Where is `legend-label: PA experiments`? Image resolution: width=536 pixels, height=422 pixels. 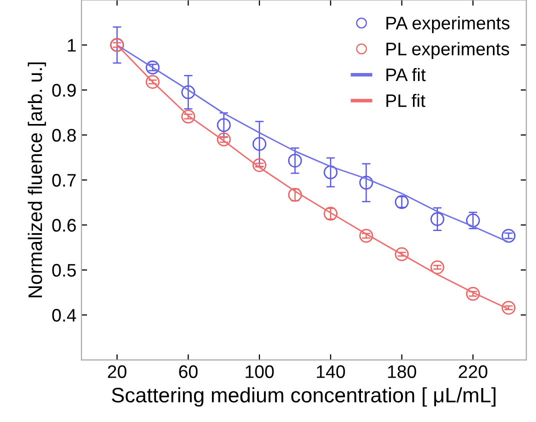
legend-label: PA experiments is located at coordinates (448, 25).